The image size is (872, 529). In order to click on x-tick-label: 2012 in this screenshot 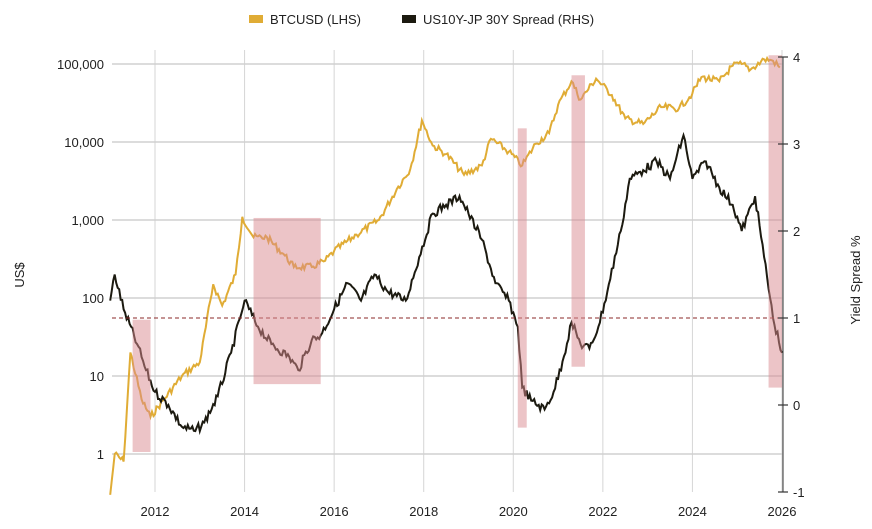, I will do `click(155, 511)`.